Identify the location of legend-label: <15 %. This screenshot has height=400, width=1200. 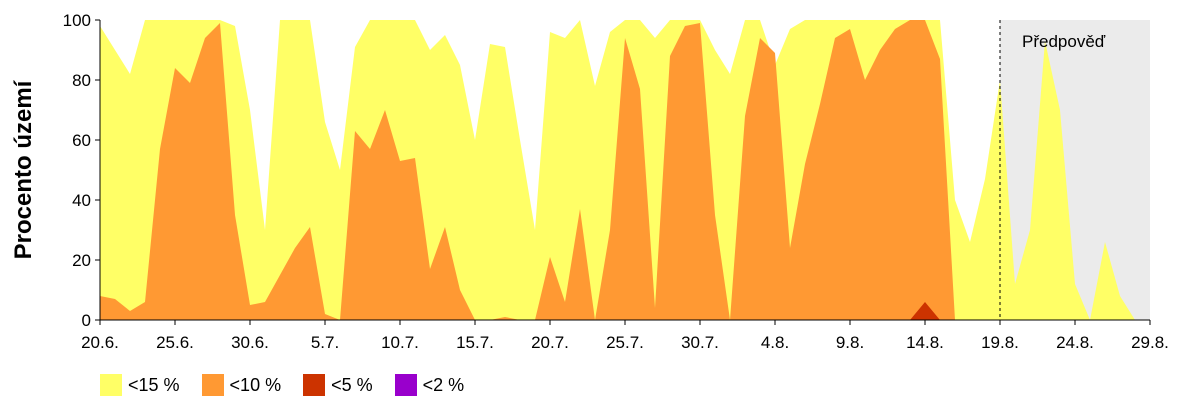
(154, 384).